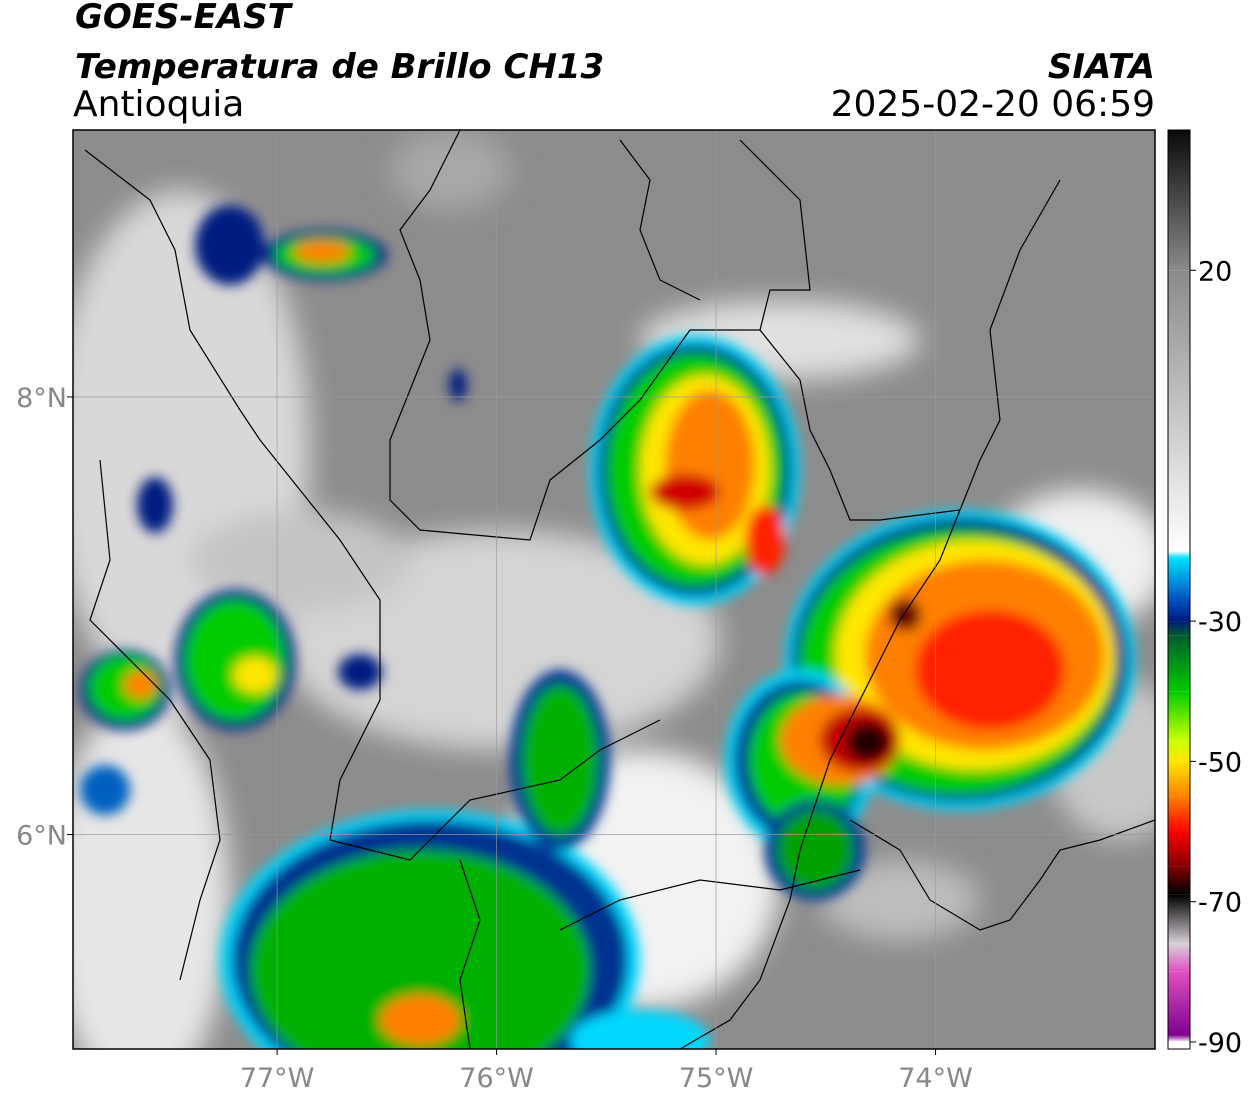 The height and width of the screenshot is (1099, 1252). I want to click on colorbar-frame, so click(1179, 589).